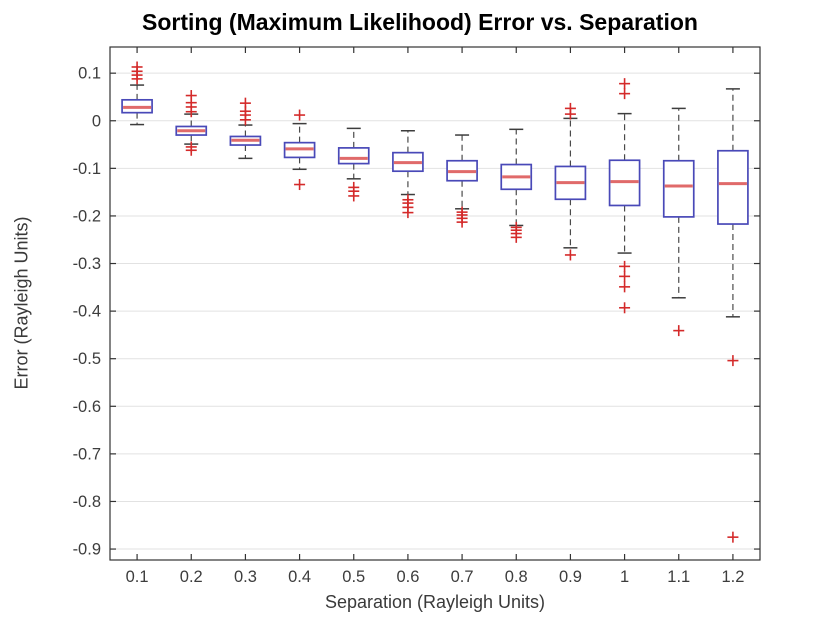  I want to click on y-tick-label: -0.4, so click(87, 312).